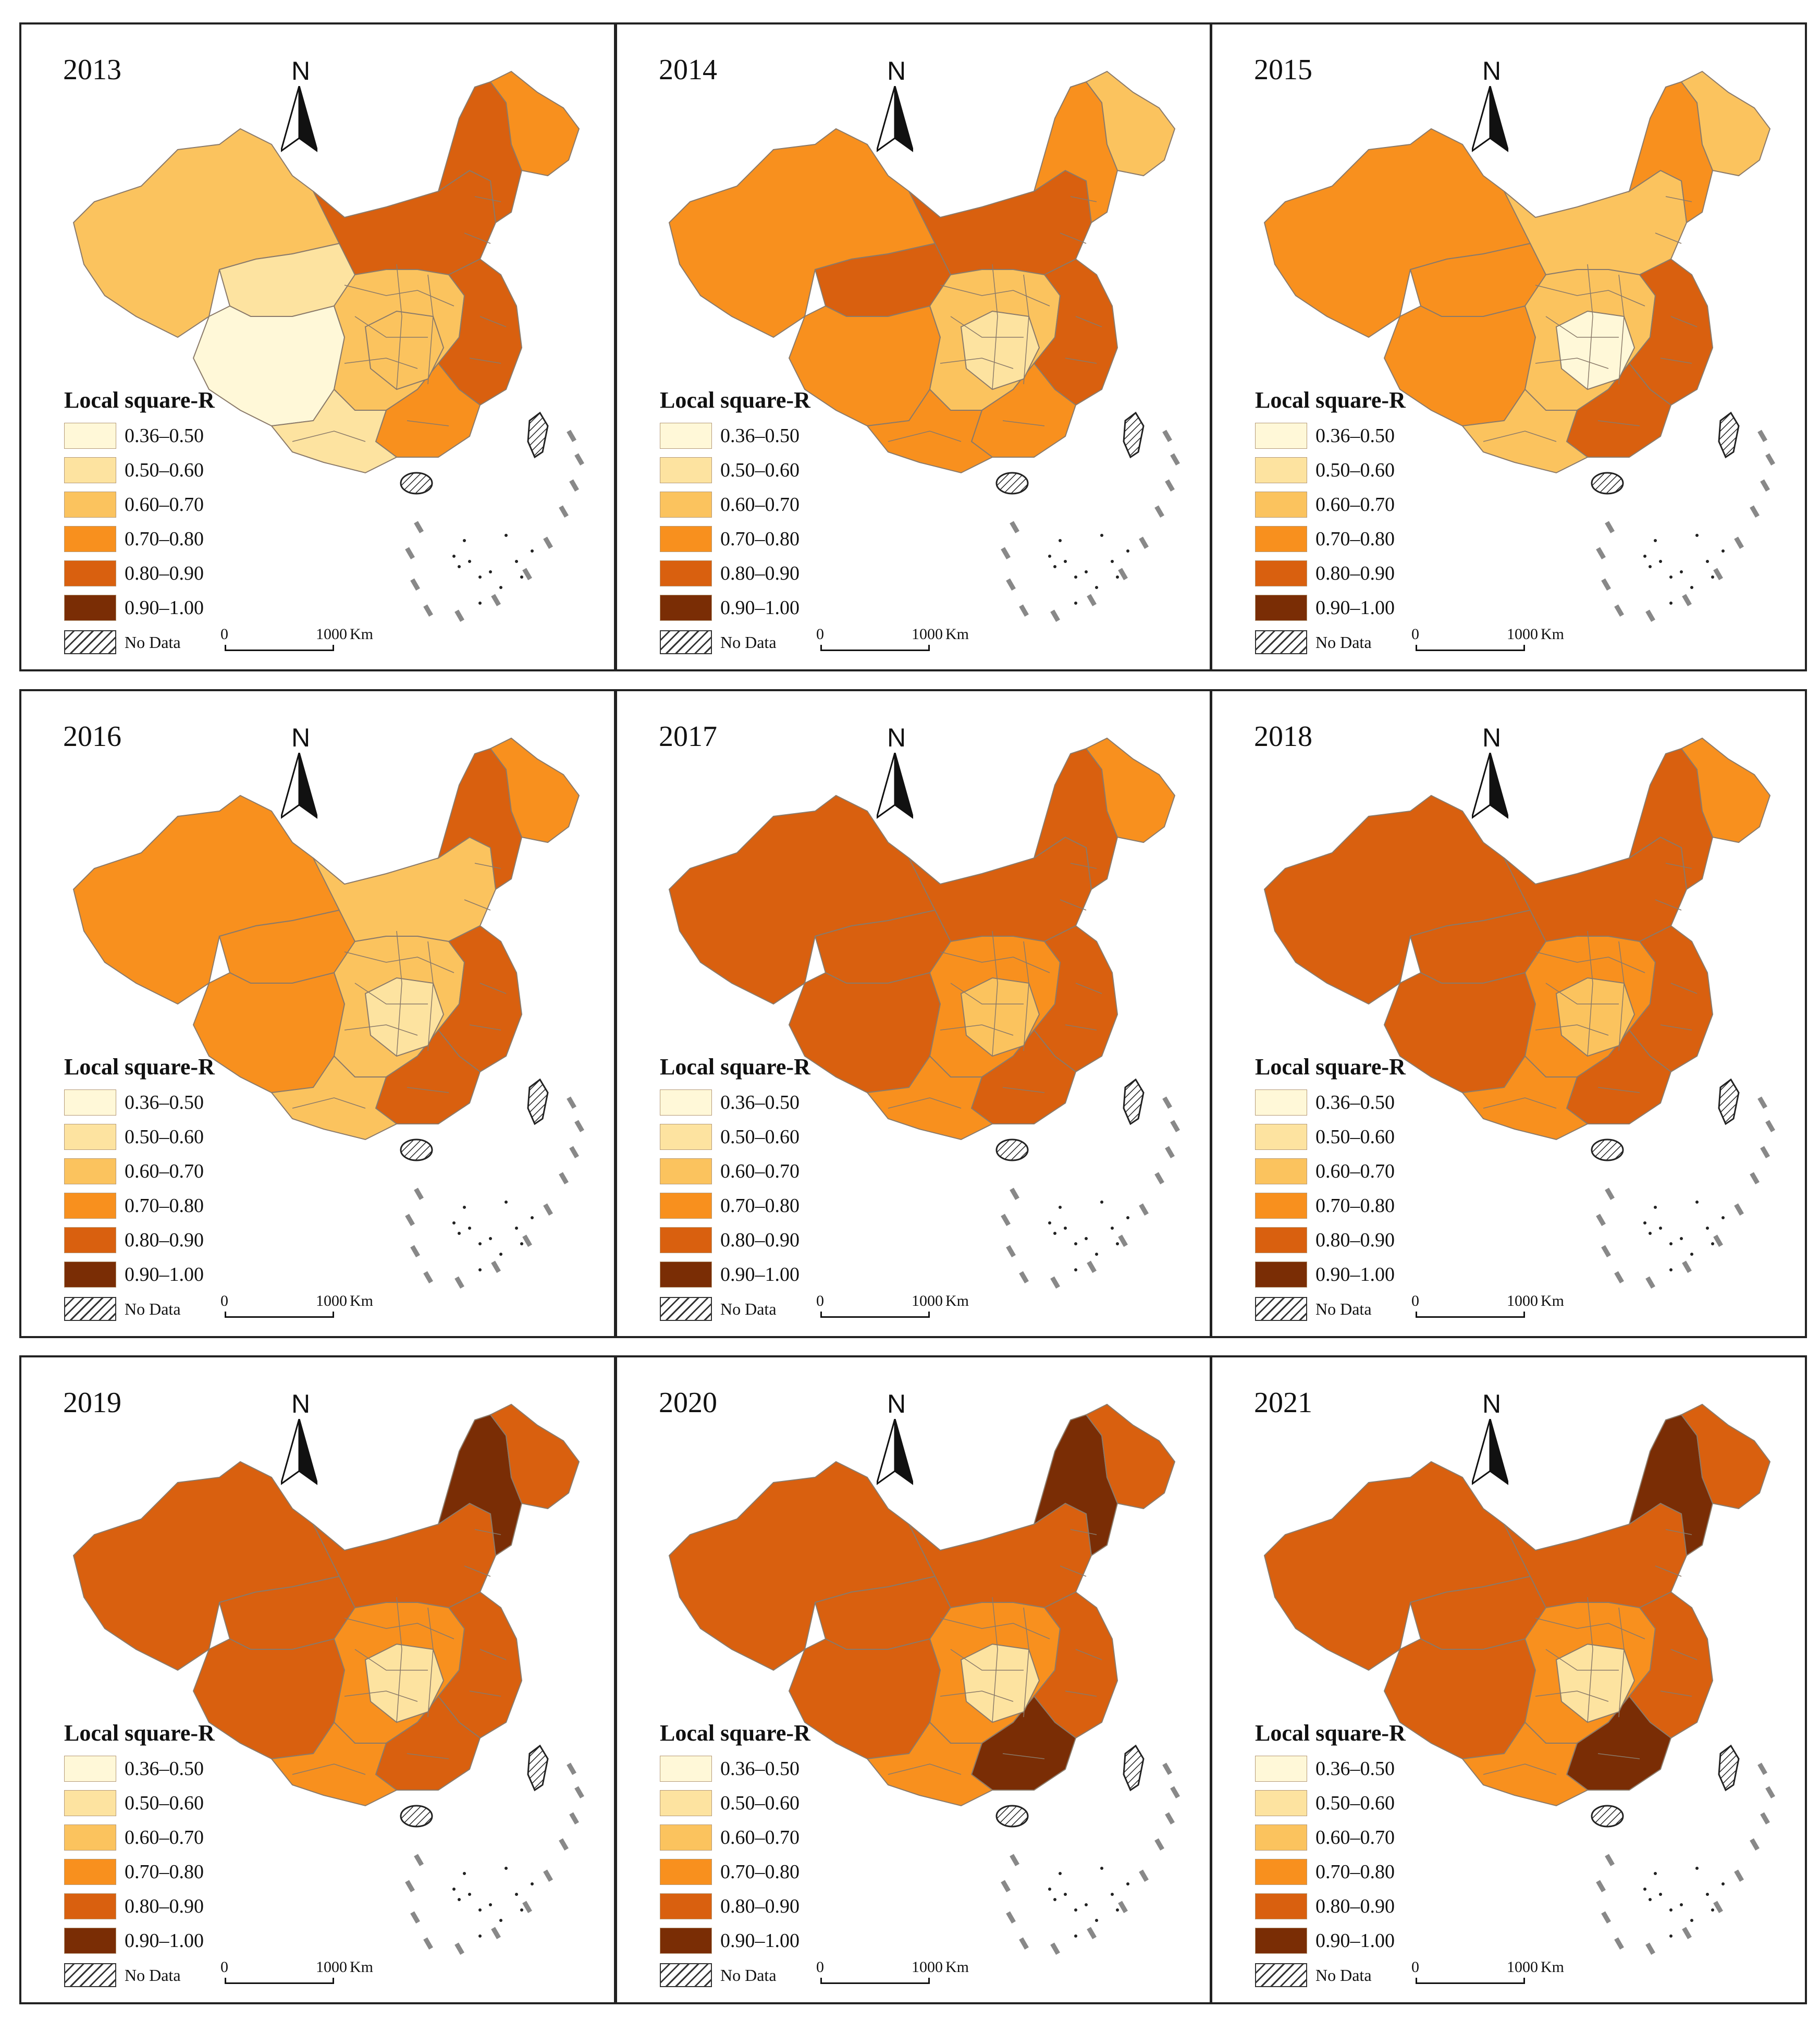 The height and width of the screenshot is (2033, 1820). What do you see at coordinates (165, 1837) in the screenshot?
I see `legend-label: 0.60–0.70` at bounding box center [165, 1837].